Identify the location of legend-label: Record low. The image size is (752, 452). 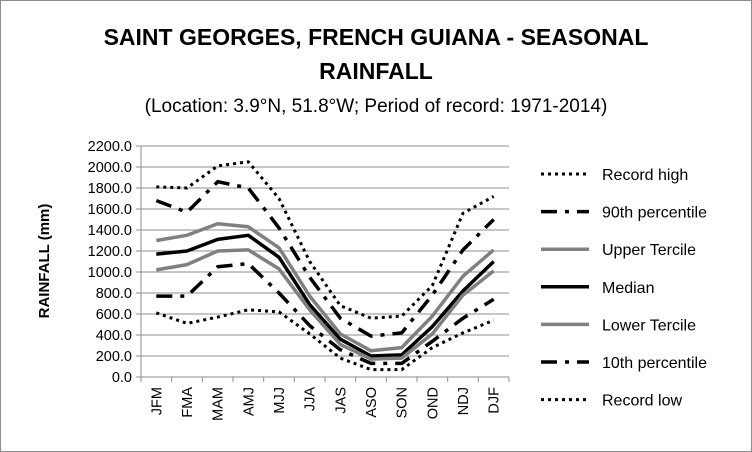
(642, 401).